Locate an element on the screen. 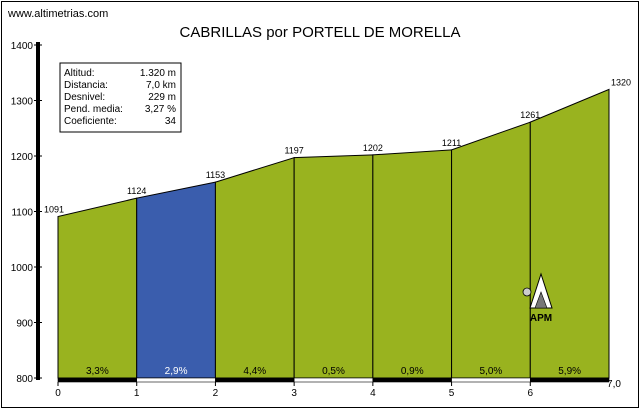 This screenshot has height=409, width=640. stats-value: 7,0 km is located at coordinates (161, 85).